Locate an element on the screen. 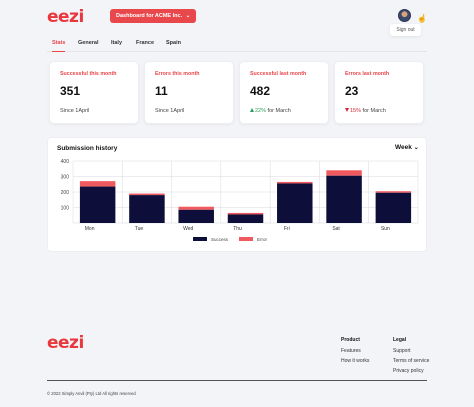 The image size is (474, 407). stat-label: Successful last month is located at coordinates (278, 74).